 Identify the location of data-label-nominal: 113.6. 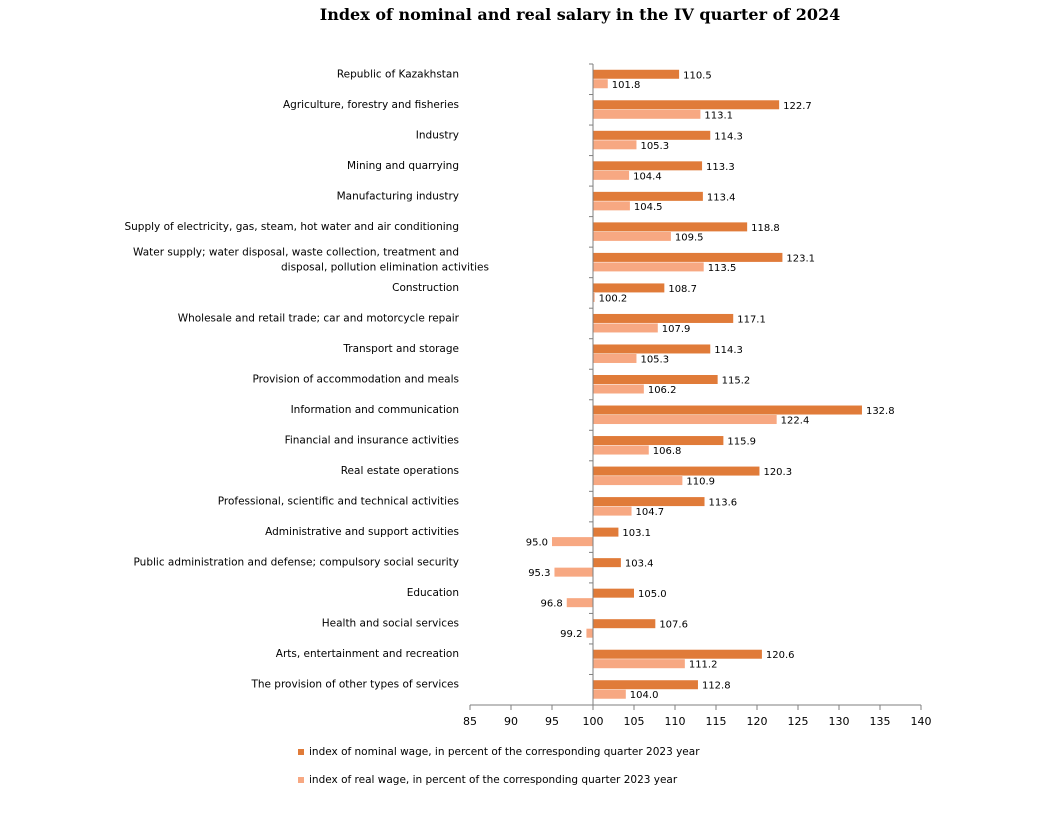
(723, 503).